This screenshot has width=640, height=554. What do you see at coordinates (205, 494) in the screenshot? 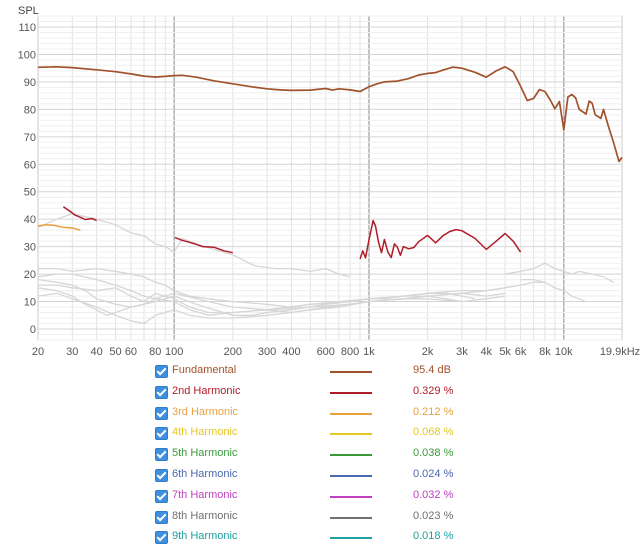
I see `legend-series-name: 7th Harmonic` at bounding box center [205, 494].